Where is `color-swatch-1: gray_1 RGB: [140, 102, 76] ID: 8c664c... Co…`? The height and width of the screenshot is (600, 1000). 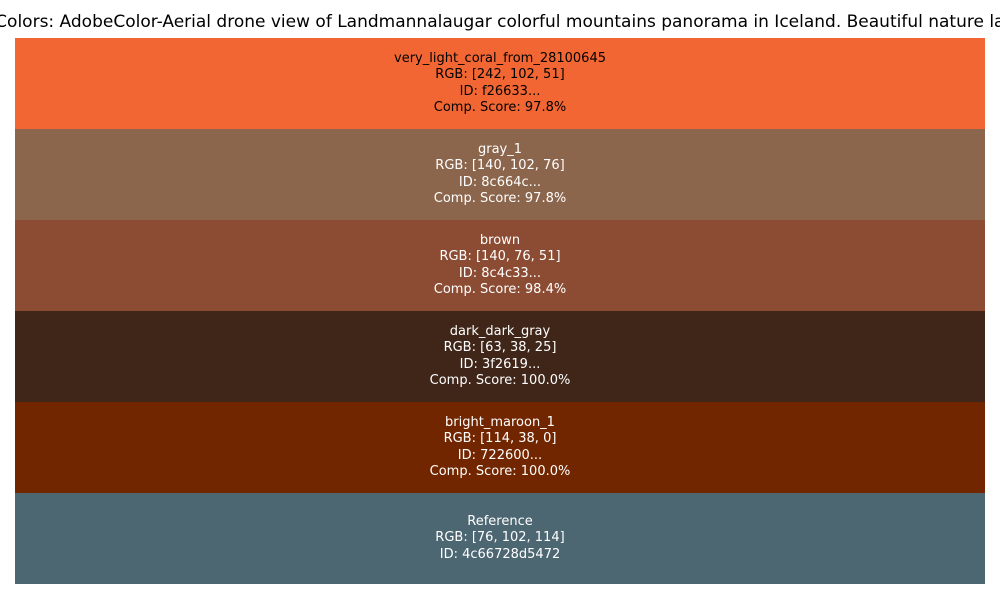 color-swatch-1: gray_1 RGB: [140, 102, 76] ID: 8c664c... Co… is located at coordinates (500, 174).